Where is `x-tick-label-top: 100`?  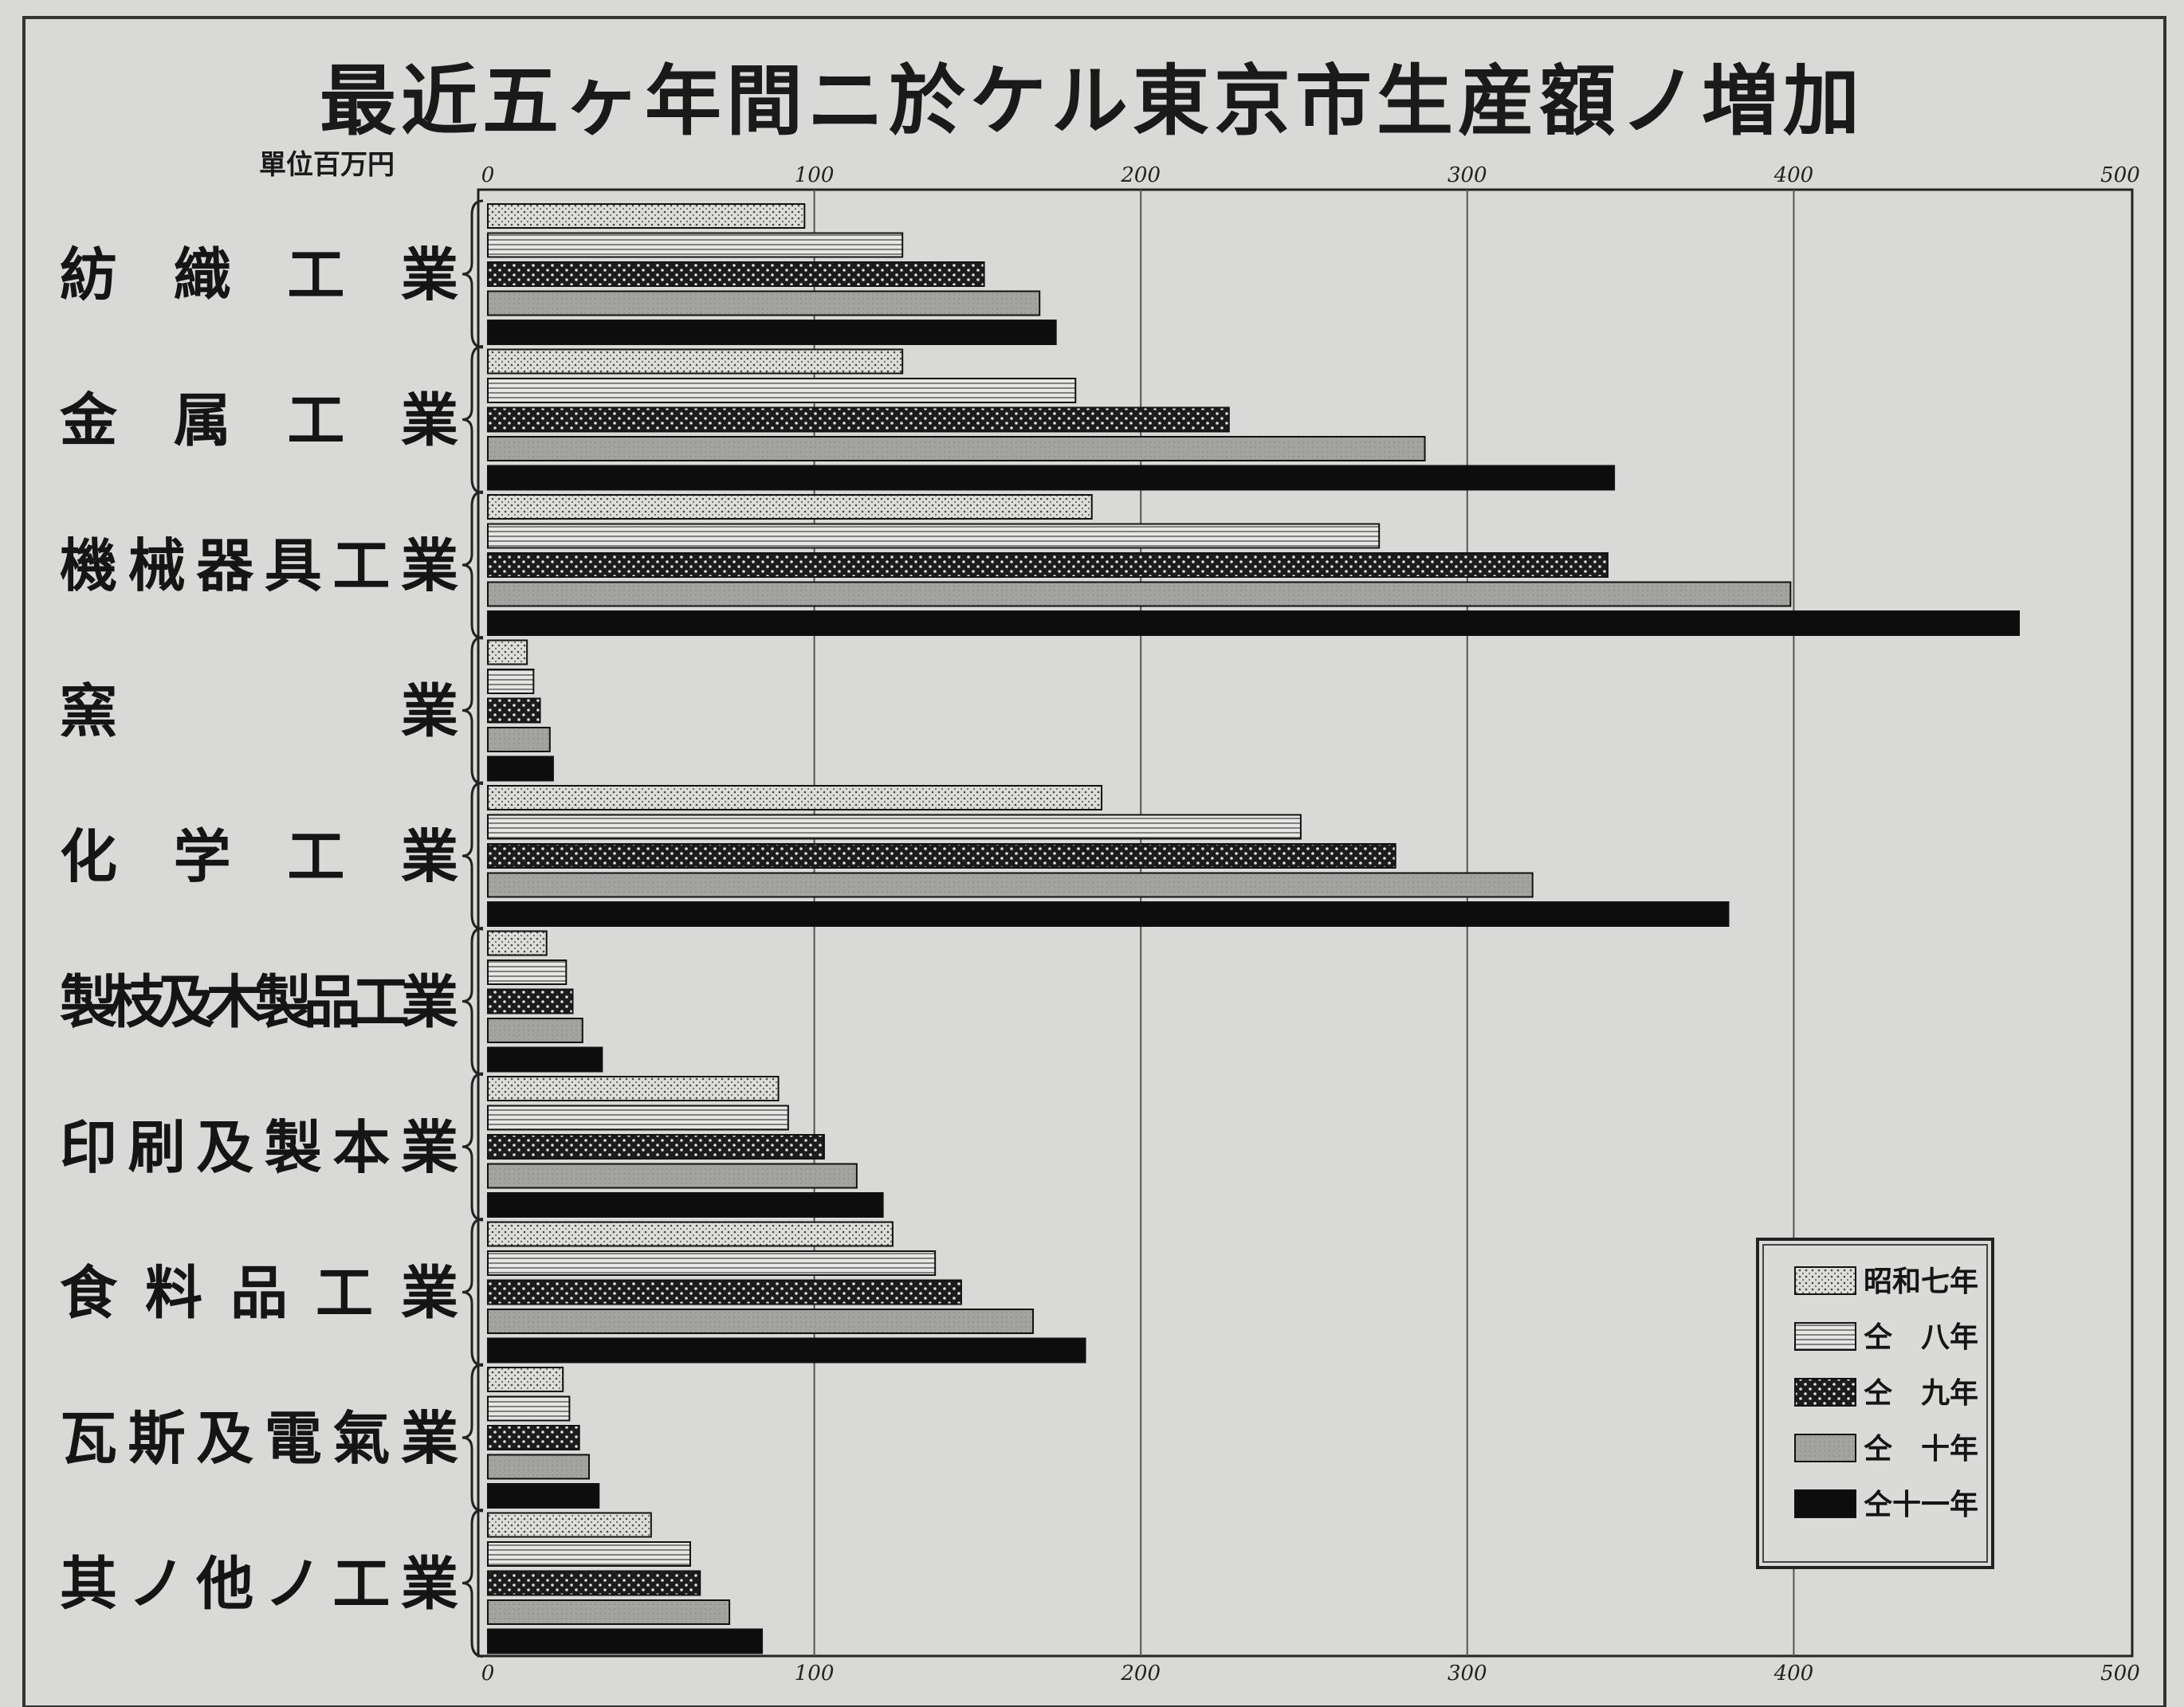 x-tick-label-top: 100 is located at coordinates (815, 175).